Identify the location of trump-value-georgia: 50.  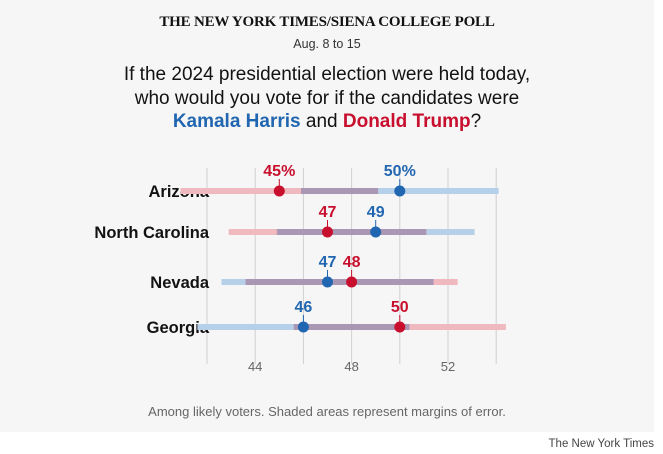
(400, 307).